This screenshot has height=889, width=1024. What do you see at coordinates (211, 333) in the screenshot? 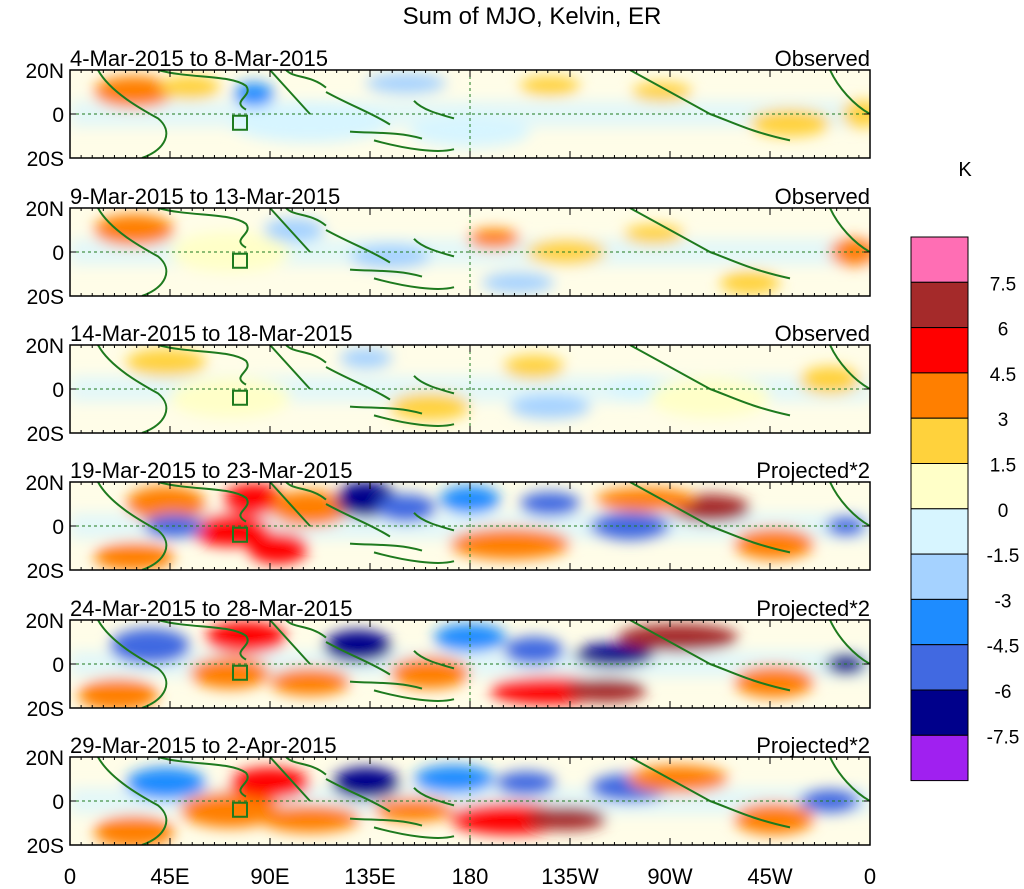
I see `panel-date-range: 14-Mar-2015 to 18-Mar-2015` at bounding box center [211, 333].